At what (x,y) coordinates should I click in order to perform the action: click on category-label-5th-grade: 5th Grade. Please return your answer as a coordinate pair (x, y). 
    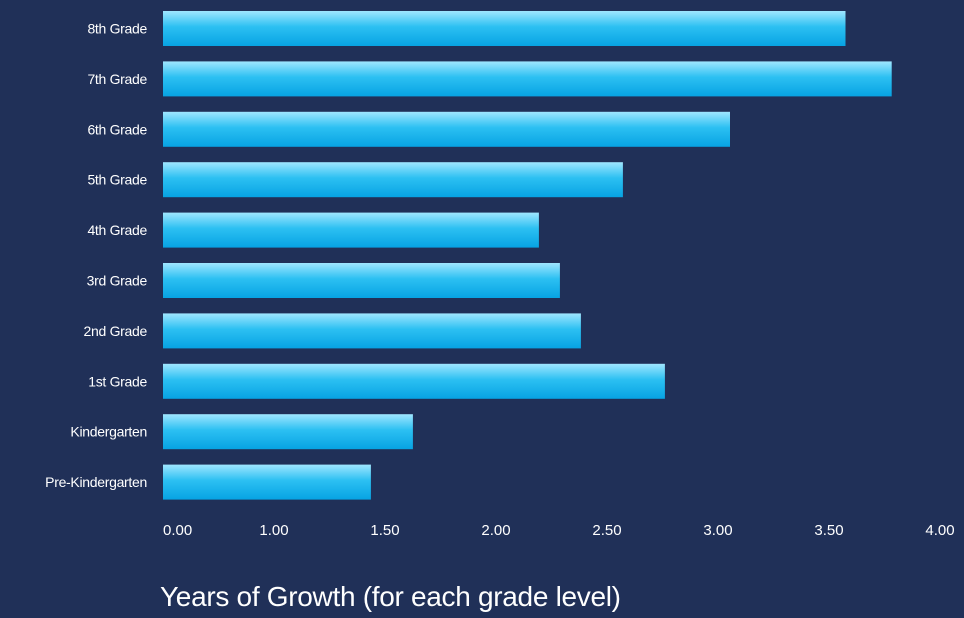
    Looking at the image, I should click on (117, 180).